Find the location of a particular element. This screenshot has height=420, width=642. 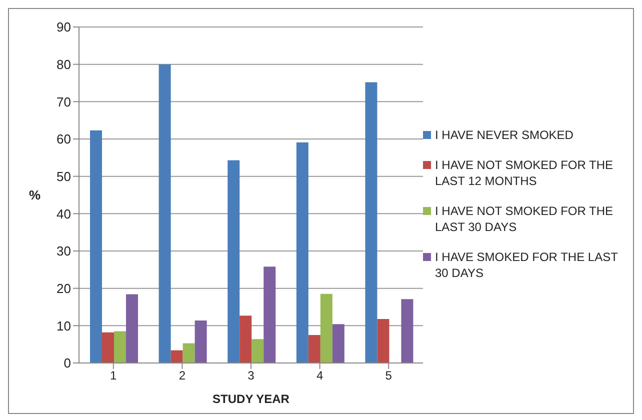

x-tick-label: 1 is located at coordinates (114, 375).